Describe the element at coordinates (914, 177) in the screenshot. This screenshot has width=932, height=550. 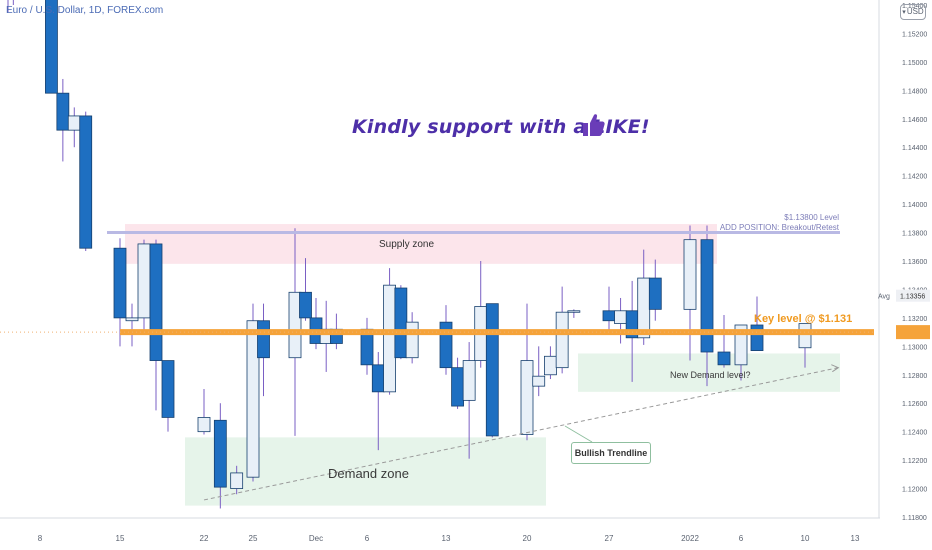
I see `y-tick-label: 1.14200` at that location.